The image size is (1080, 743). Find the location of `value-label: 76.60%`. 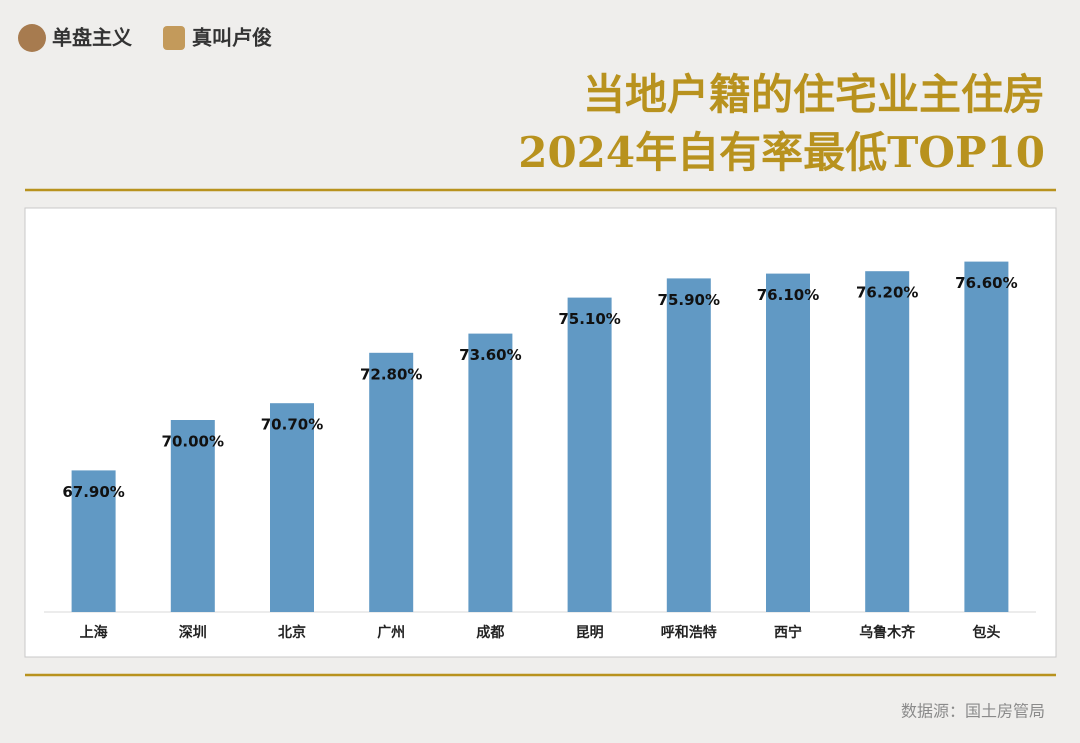

value-label: 76.60% is located at coordinates (986, 283).